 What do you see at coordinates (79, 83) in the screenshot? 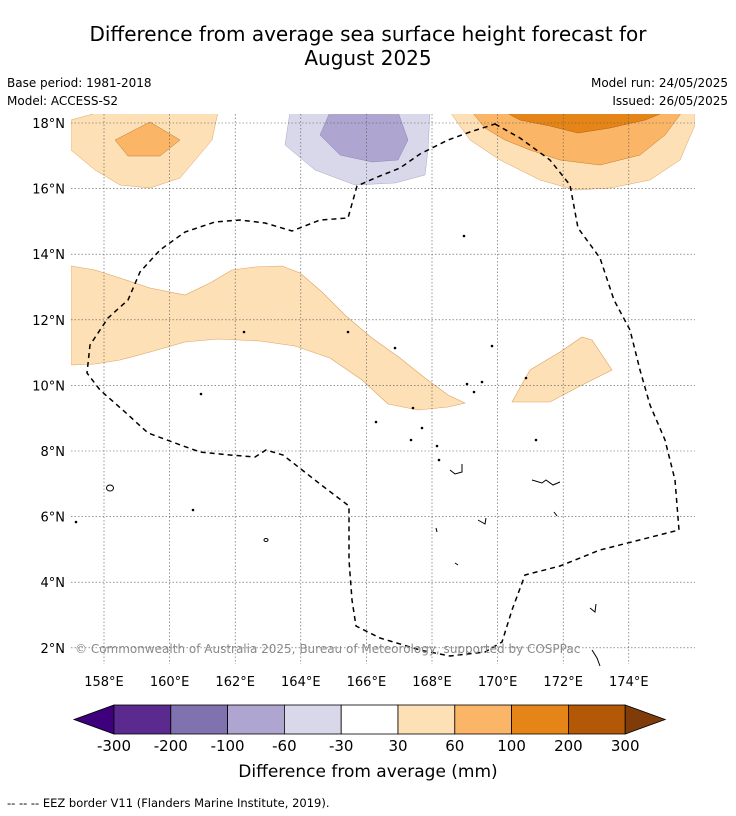
I see `base-period: Base period: 1981-2018` at bounding box center [79, 83].